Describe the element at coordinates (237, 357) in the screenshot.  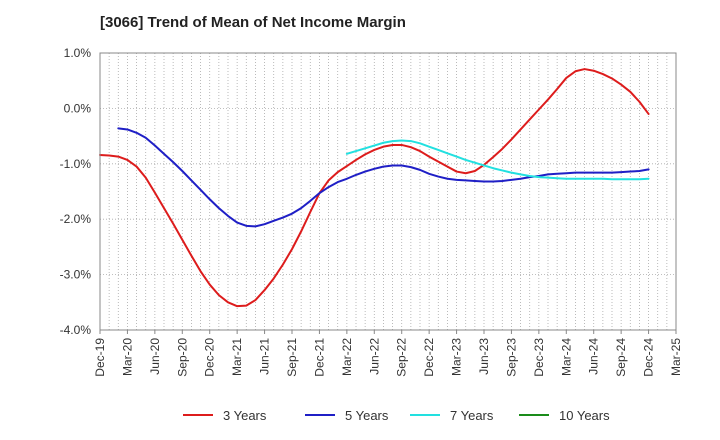
I see `x-tick-label: Mar-21` at that location.